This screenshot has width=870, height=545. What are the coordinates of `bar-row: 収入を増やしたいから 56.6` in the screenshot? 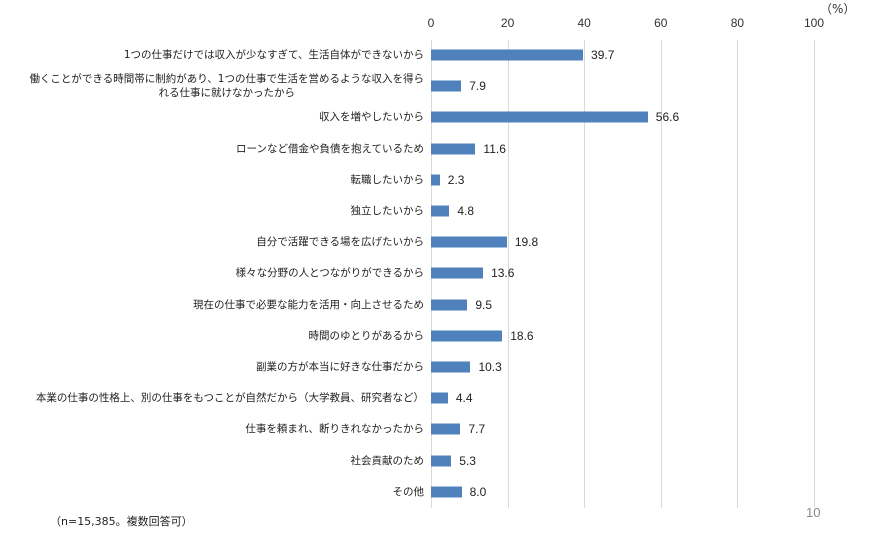 It's located at (435, 117).